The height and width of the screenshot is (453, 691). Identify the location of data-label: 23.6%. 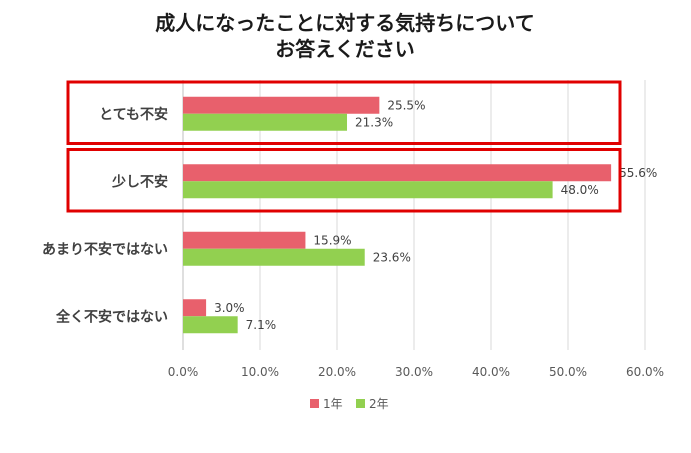
(392, 257).